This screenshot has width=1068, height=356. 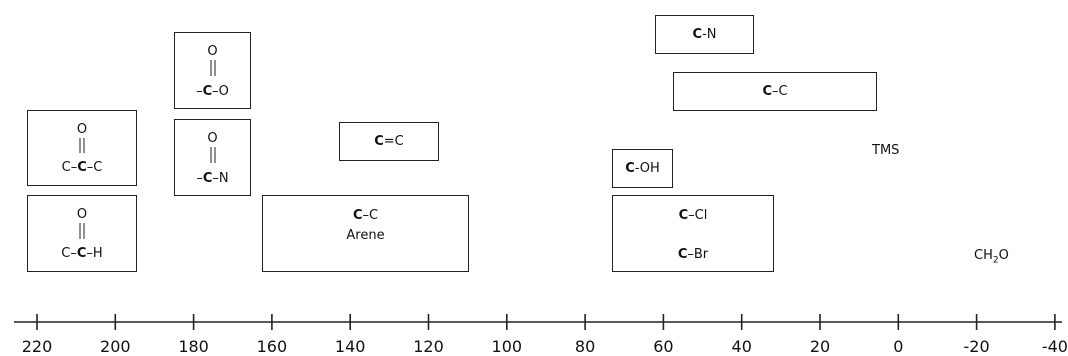 What do you see at coordinates (212, 138) in the screenshot?
I see `amide-oxygen: O` at bounding box center [212, 138].